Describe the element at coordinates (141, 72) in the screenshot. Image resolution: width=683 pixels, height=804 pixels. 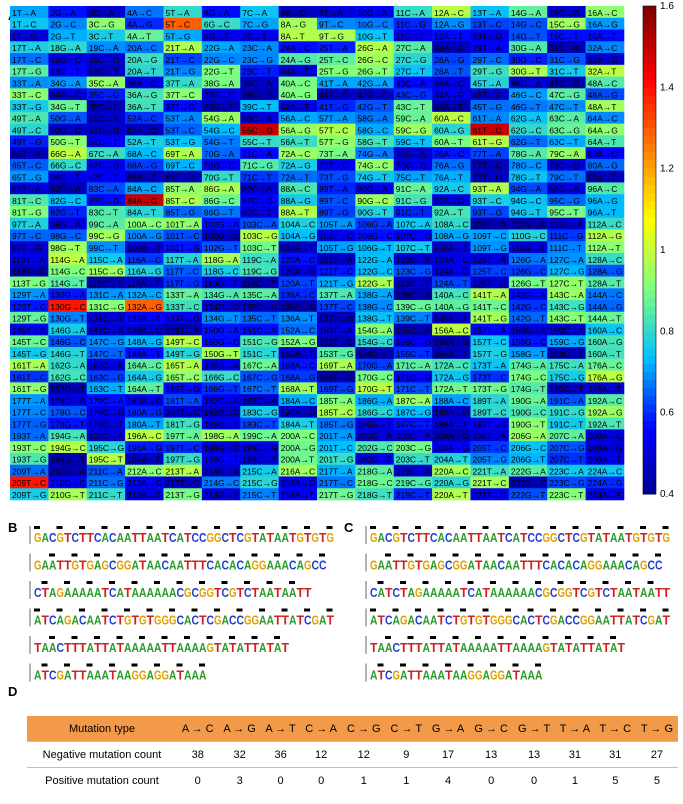
I see `heatmap-cell-label: 20A→T` at that location.